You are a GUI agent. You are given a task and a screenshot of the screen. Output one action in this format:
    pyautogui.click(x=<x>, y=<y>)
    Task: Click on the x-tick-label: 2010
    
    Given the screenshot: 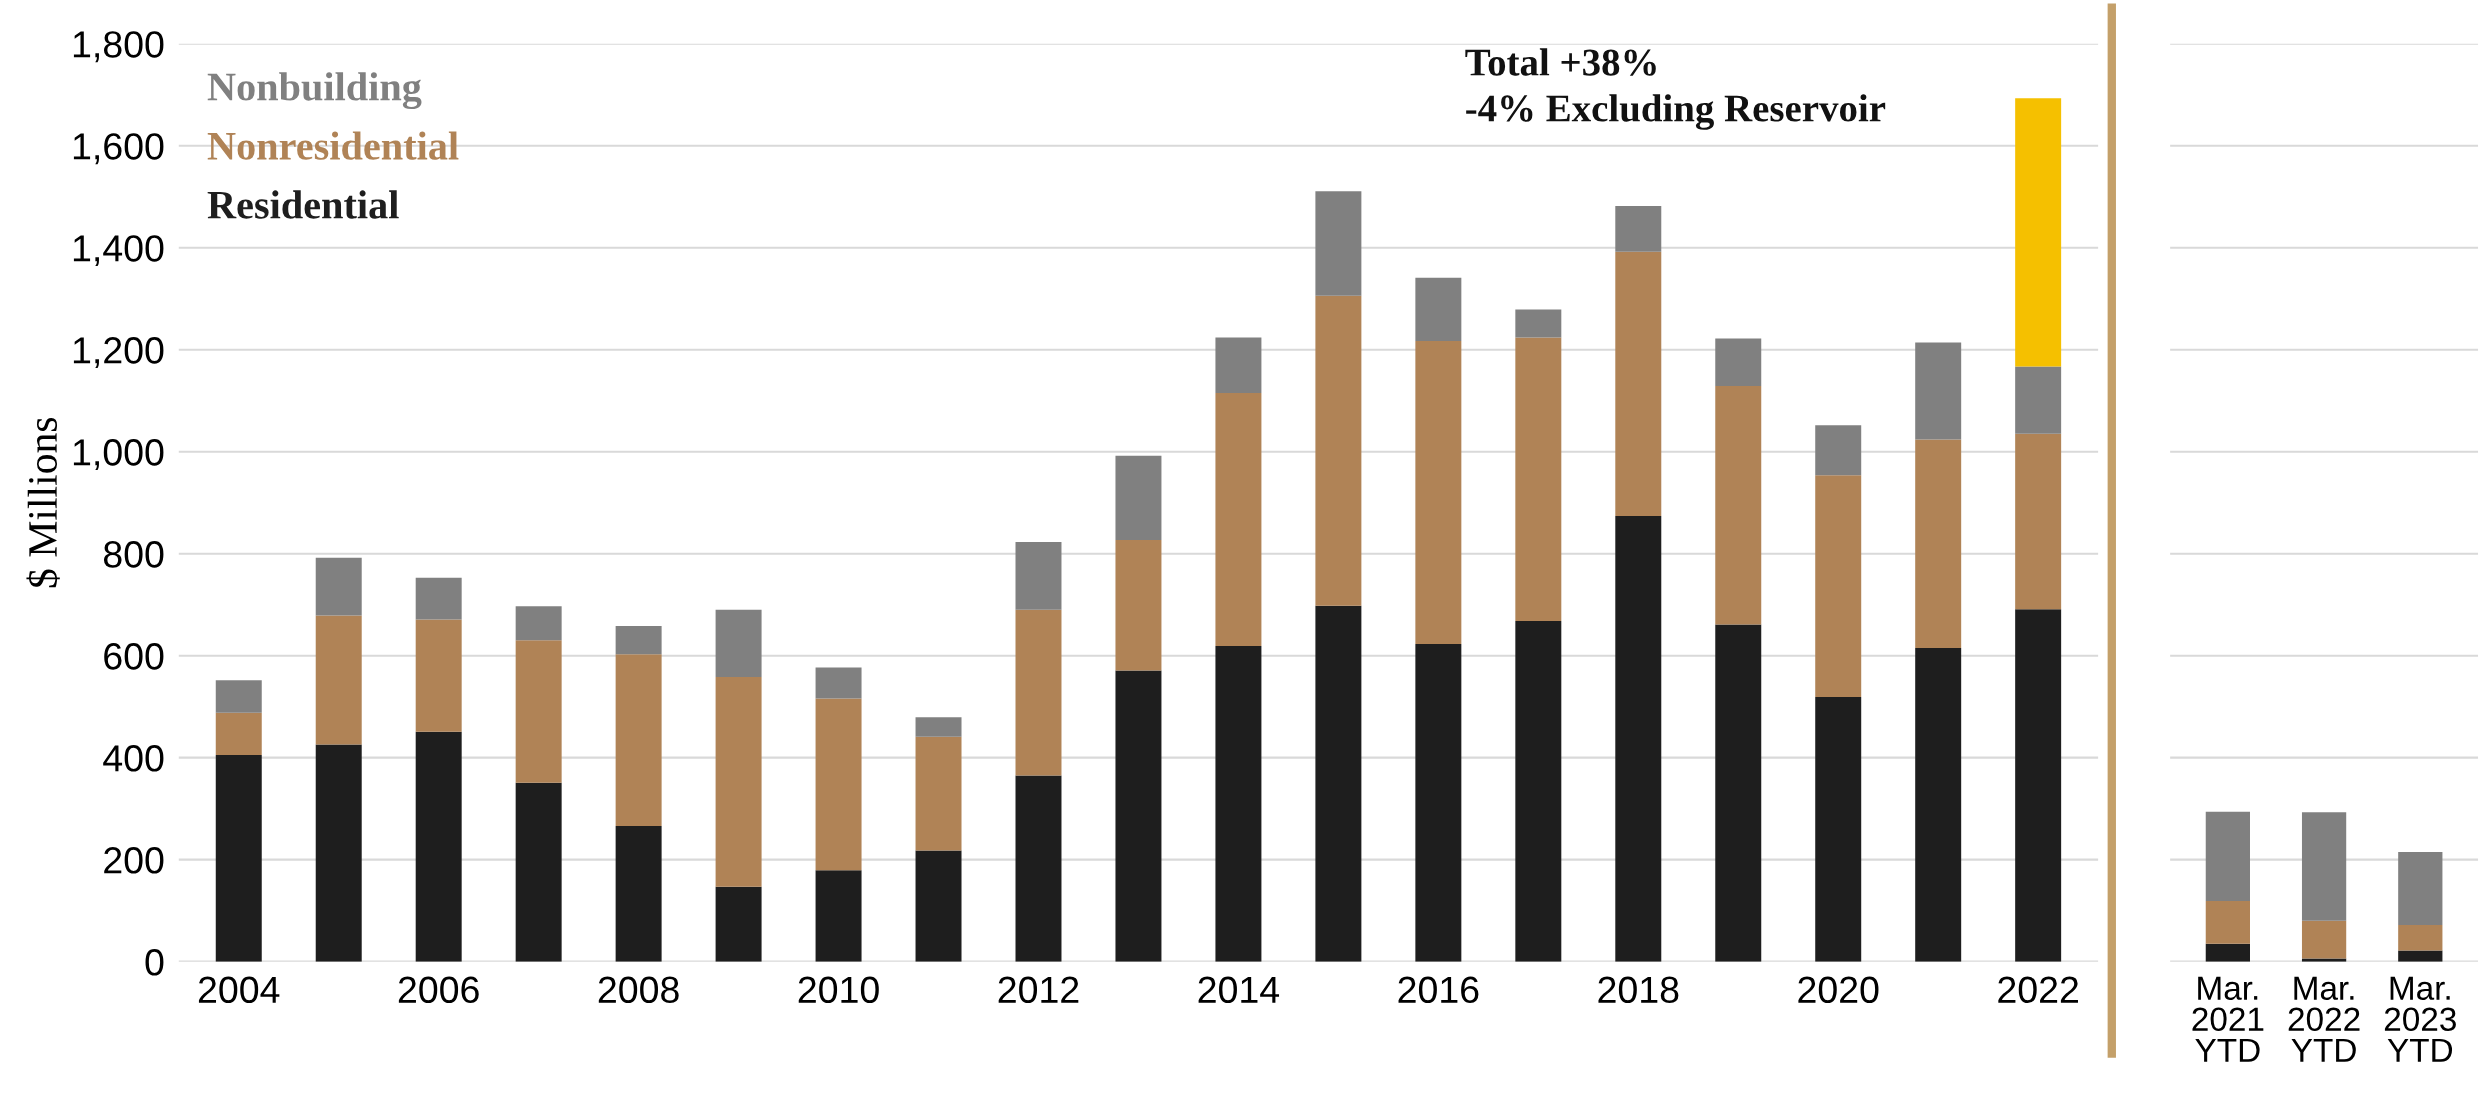 What is the action you would take?
    pyautogui.click(x=838, y=990)
    